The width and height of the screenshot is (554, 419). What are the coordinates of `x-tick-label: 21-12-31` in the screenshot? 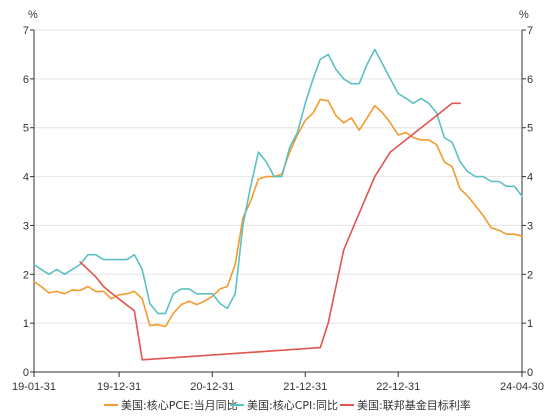 It's located at (305, 387).